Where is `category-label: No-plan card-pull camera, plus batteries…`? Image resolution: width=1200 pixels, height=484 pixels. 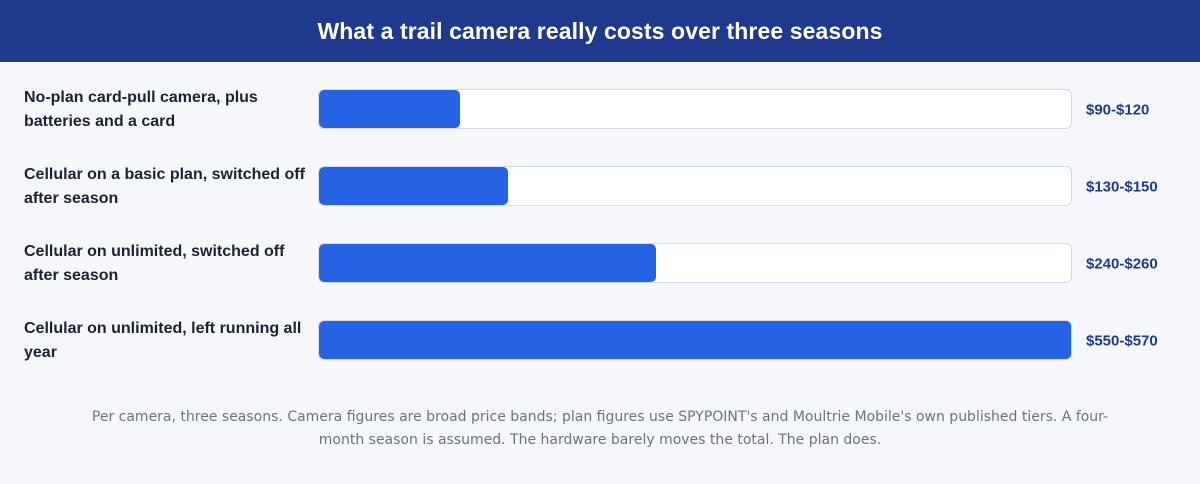
category-label: No-plan card-pull camera, plus batteries… is located at coordinates (141, 109).